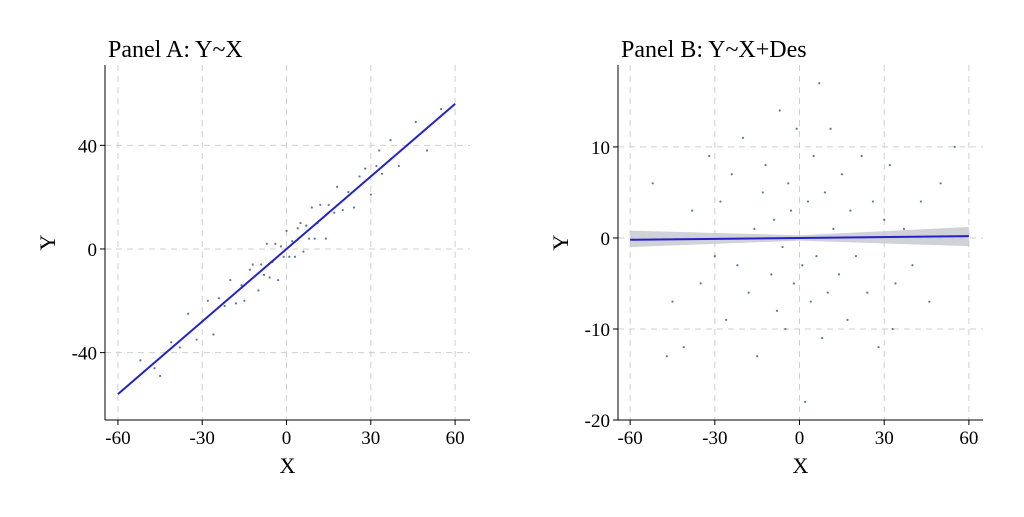 This screenshot has height=517, width=1024. What do you see at coordinates (287, 438) in the screenshot?
I see `x-tick-label: 0` at bounding box center [287, 438].